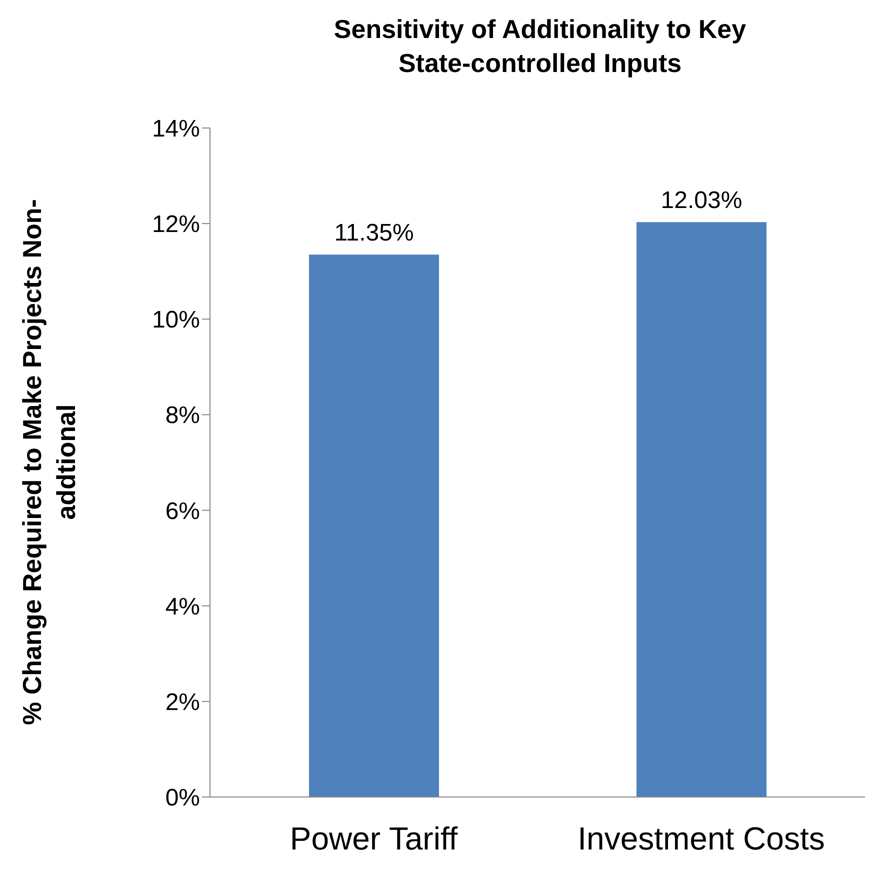 This screenshot has height=890, width=890. What do you see at coordinates (176, 129) in the screenshot?
I see `y-tick-label: 14%` at bounding box center [176, 129].